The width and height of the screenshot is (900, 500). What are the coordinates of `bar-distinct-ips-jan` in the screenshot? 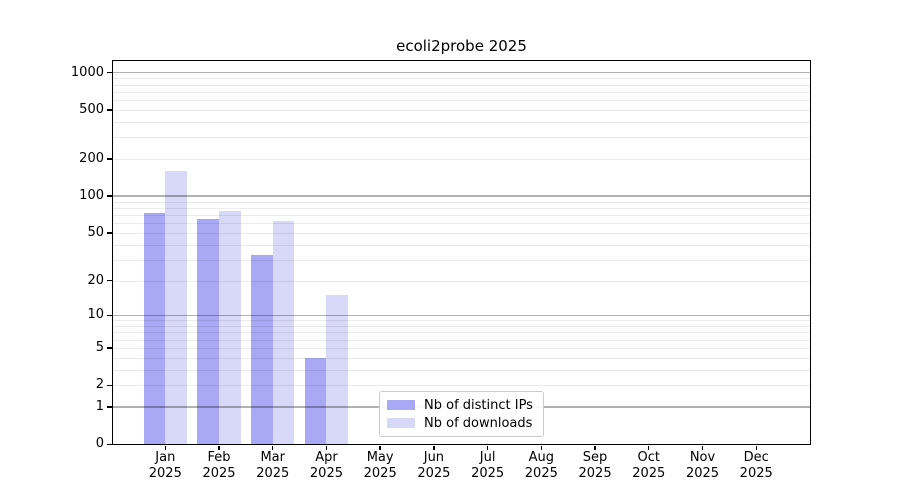 It's located at (154, 328).